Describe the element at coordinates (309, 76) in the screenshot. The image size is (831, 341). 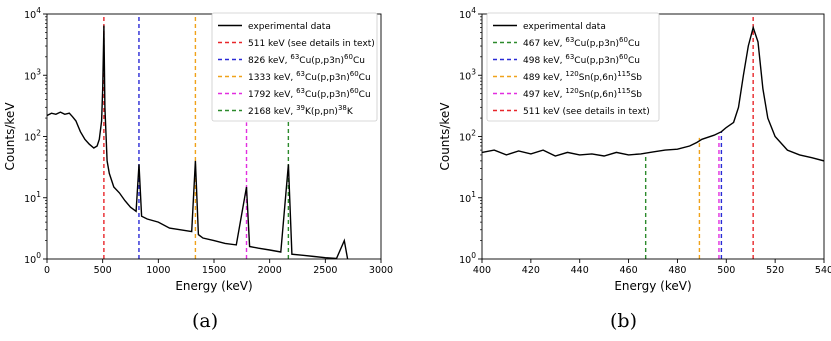
I see `panel-a-legend-label-2: 1333 keV, 63Cu(p,p3n)60Cu` at that location.